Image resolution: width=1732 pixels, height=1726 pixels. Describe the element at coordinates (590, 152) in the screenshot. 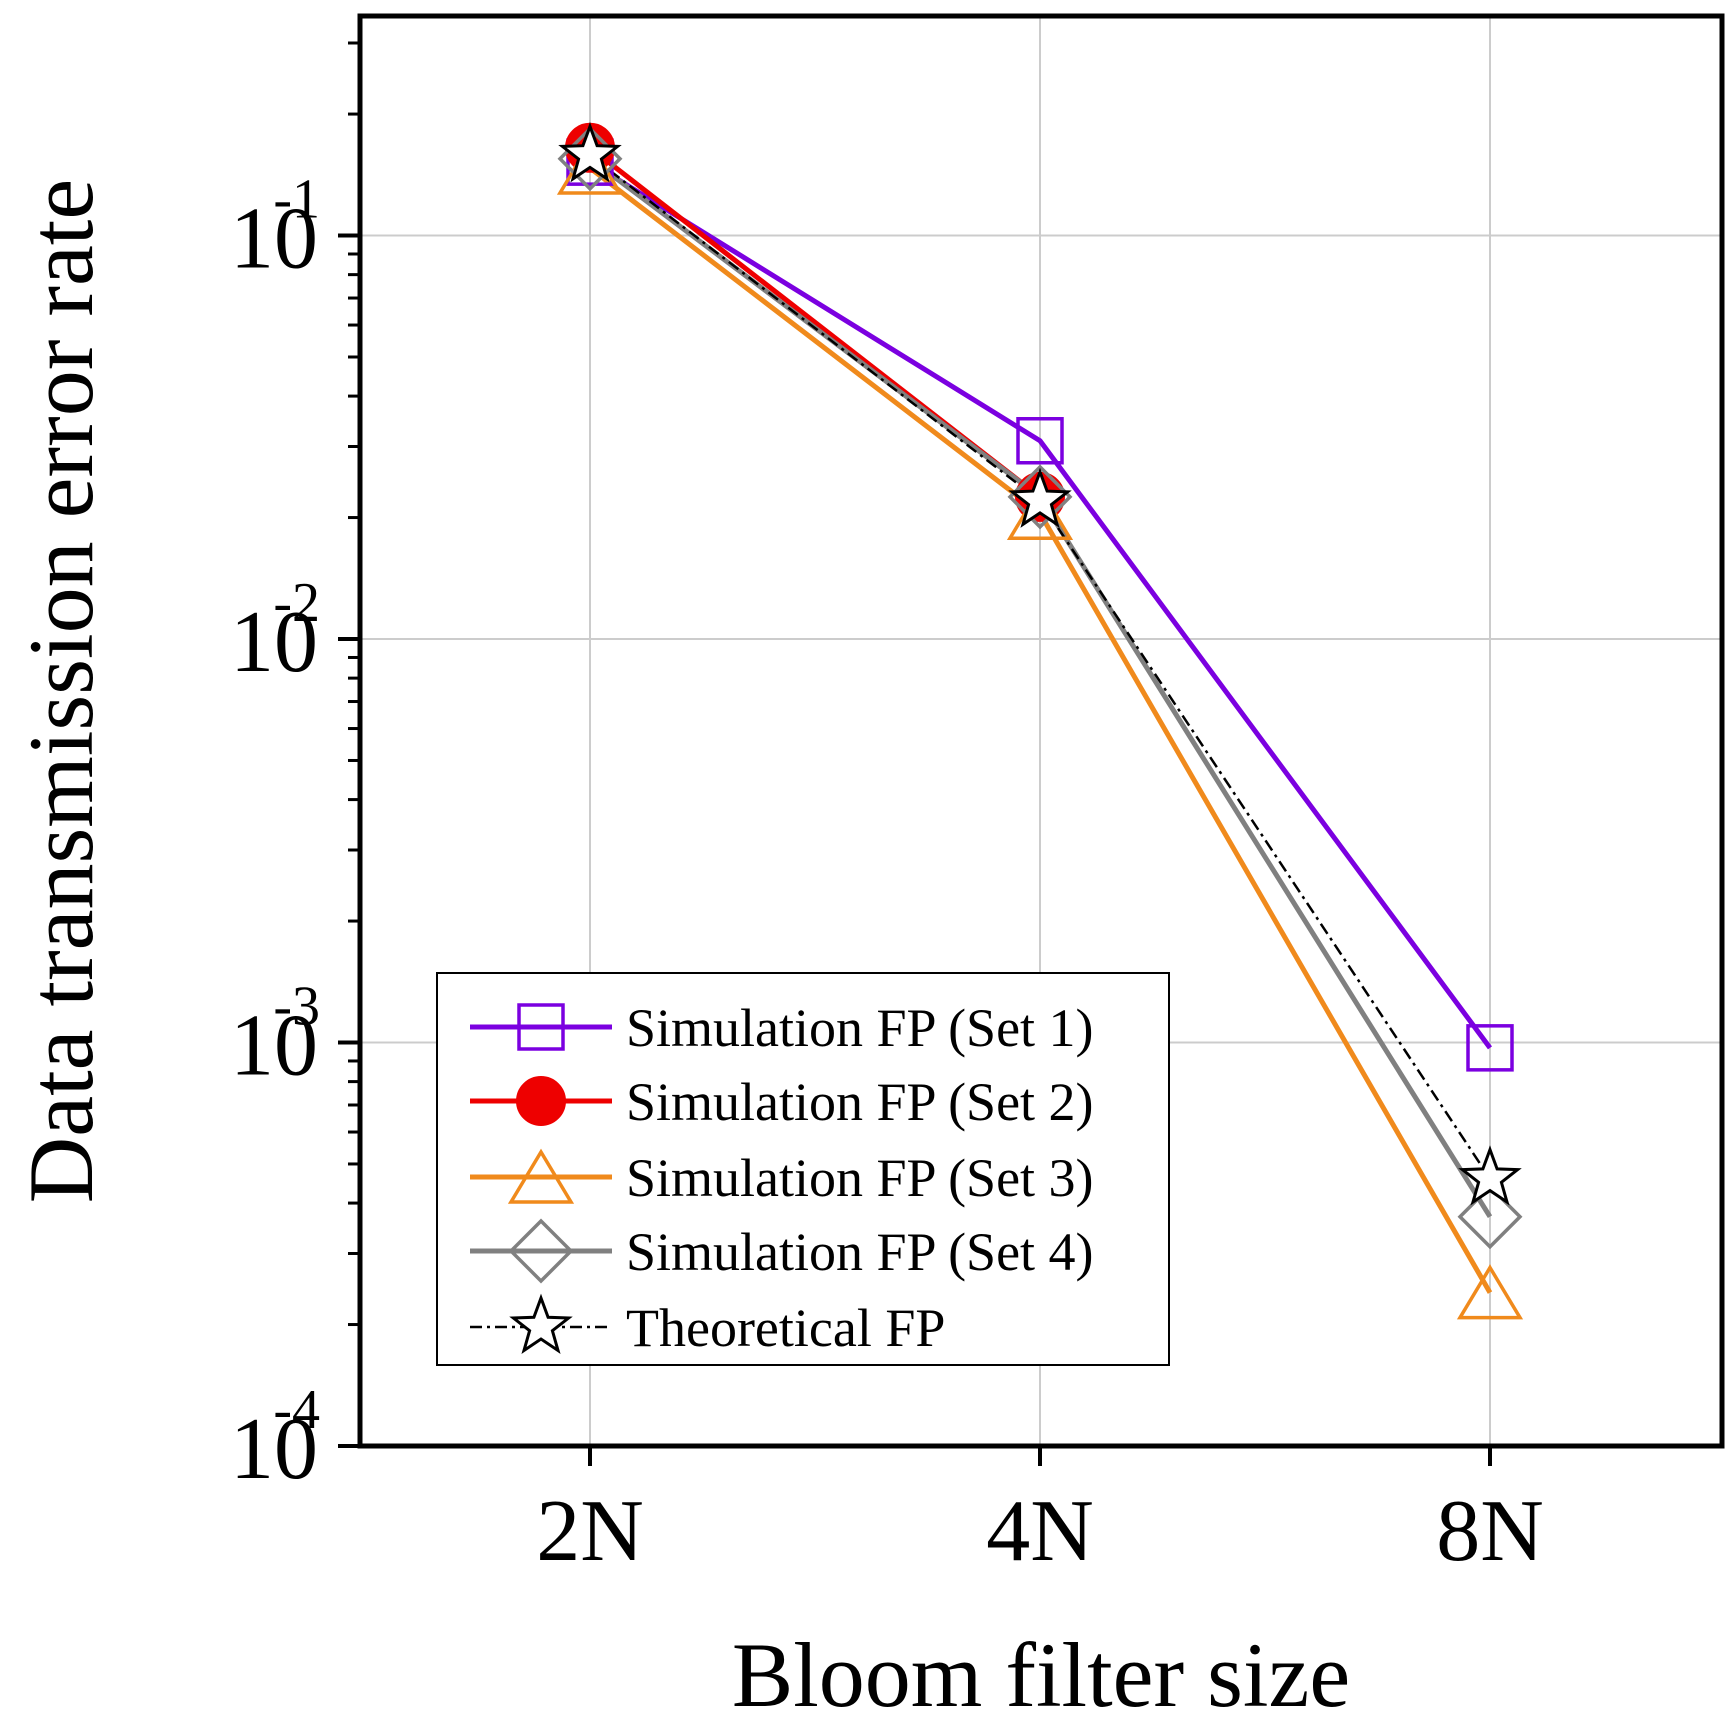

I see `series-5-point-2N` at that location.